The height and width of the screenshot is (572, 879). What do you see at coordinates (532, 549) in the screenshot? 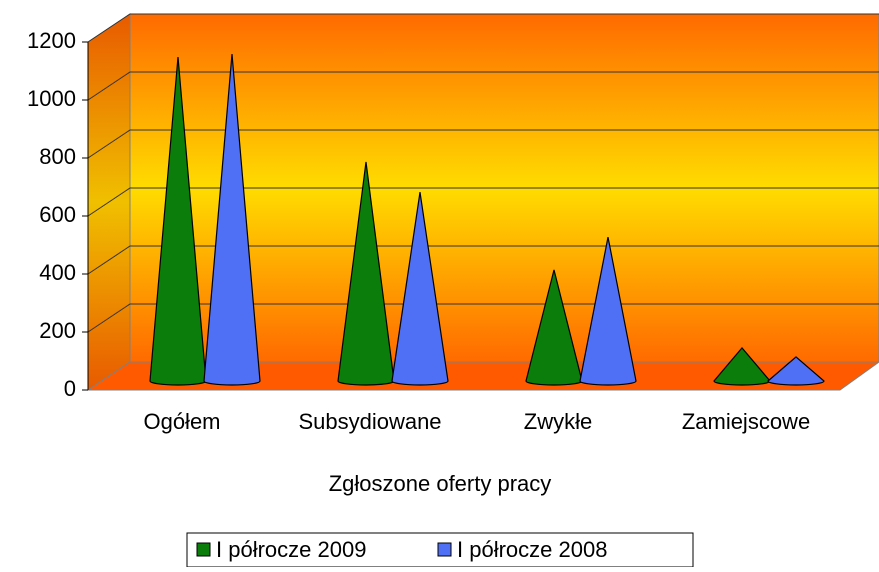
I see `legend-label: I półrocze 2008` at bounding box center [532, 549].